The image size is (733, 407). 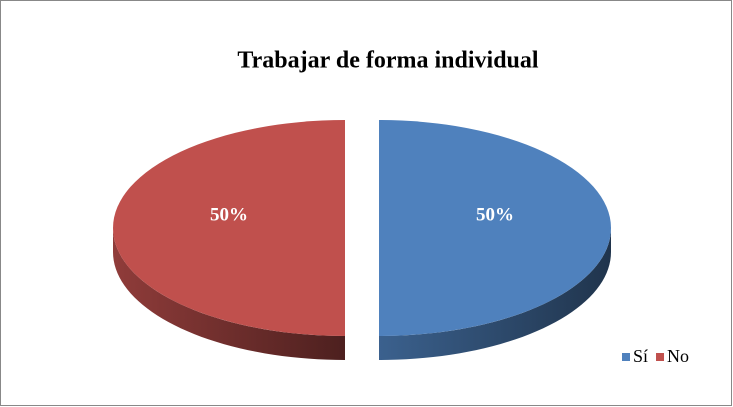 What do you see at coordinates (640, 356) in the screenshot?
I see `legend-label: Sí` at bounding box center [640, 356].